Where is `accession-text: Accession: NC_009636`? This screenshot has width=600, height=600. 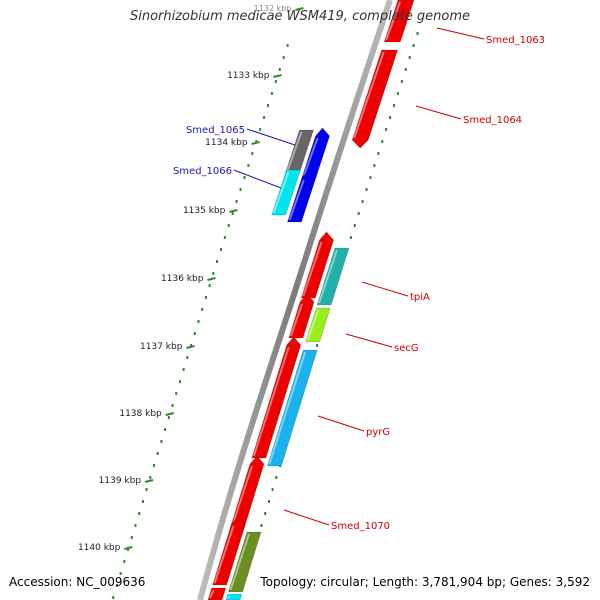
accession-text: Accession: NC_009636 is located at coordinates (77, 582).